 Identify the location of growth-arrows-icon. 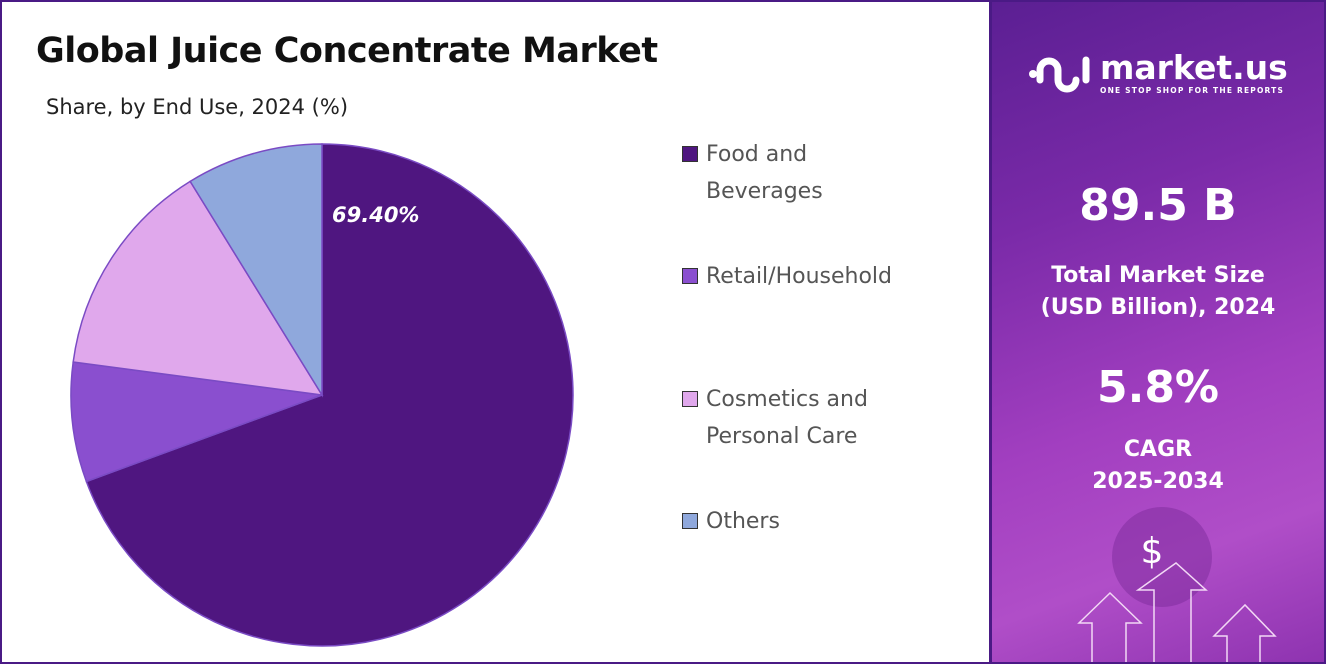
(1177, 612).